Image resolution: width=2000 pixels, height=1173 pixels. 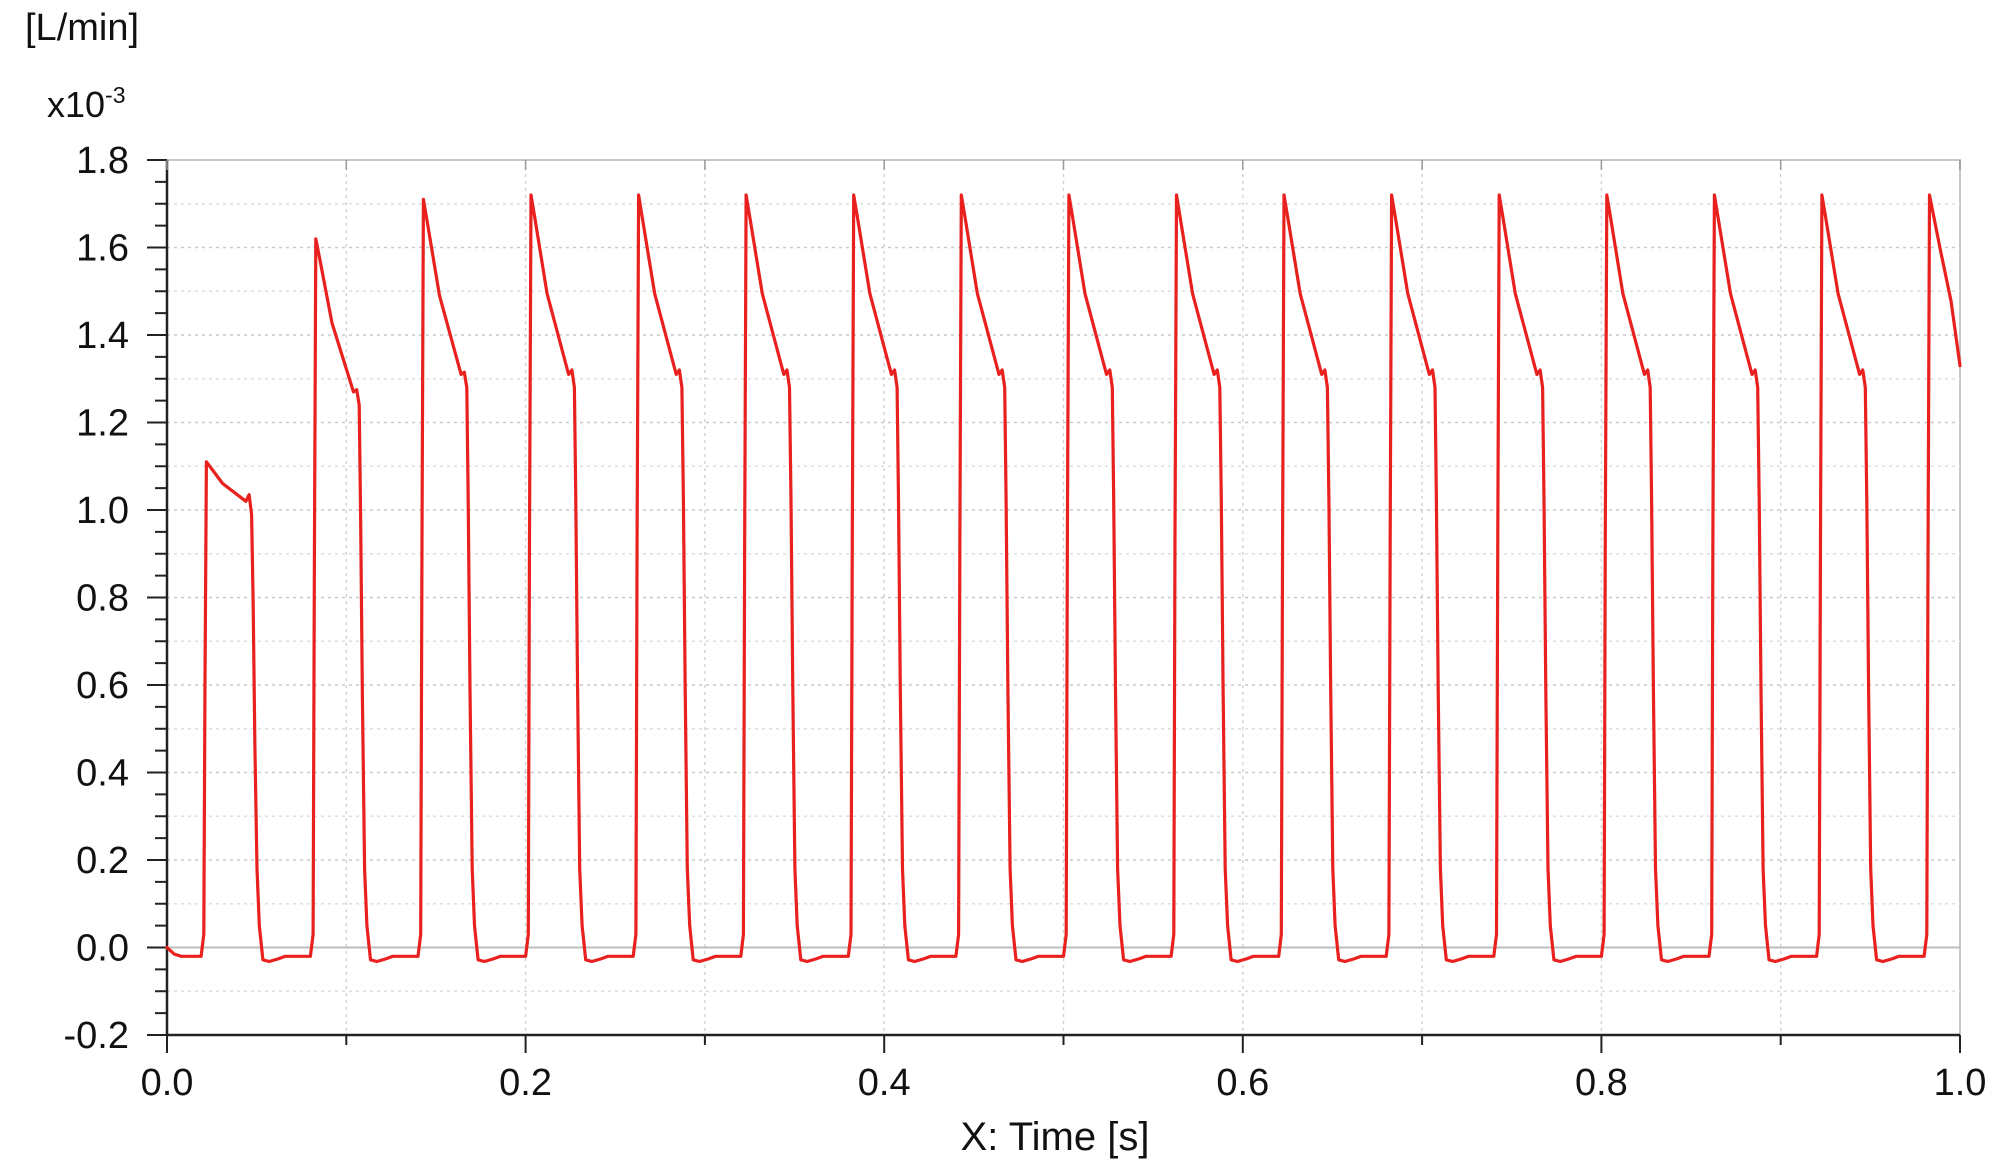 I want to click on x-tick-label: 0.6, so click(x=1242, y=1083).